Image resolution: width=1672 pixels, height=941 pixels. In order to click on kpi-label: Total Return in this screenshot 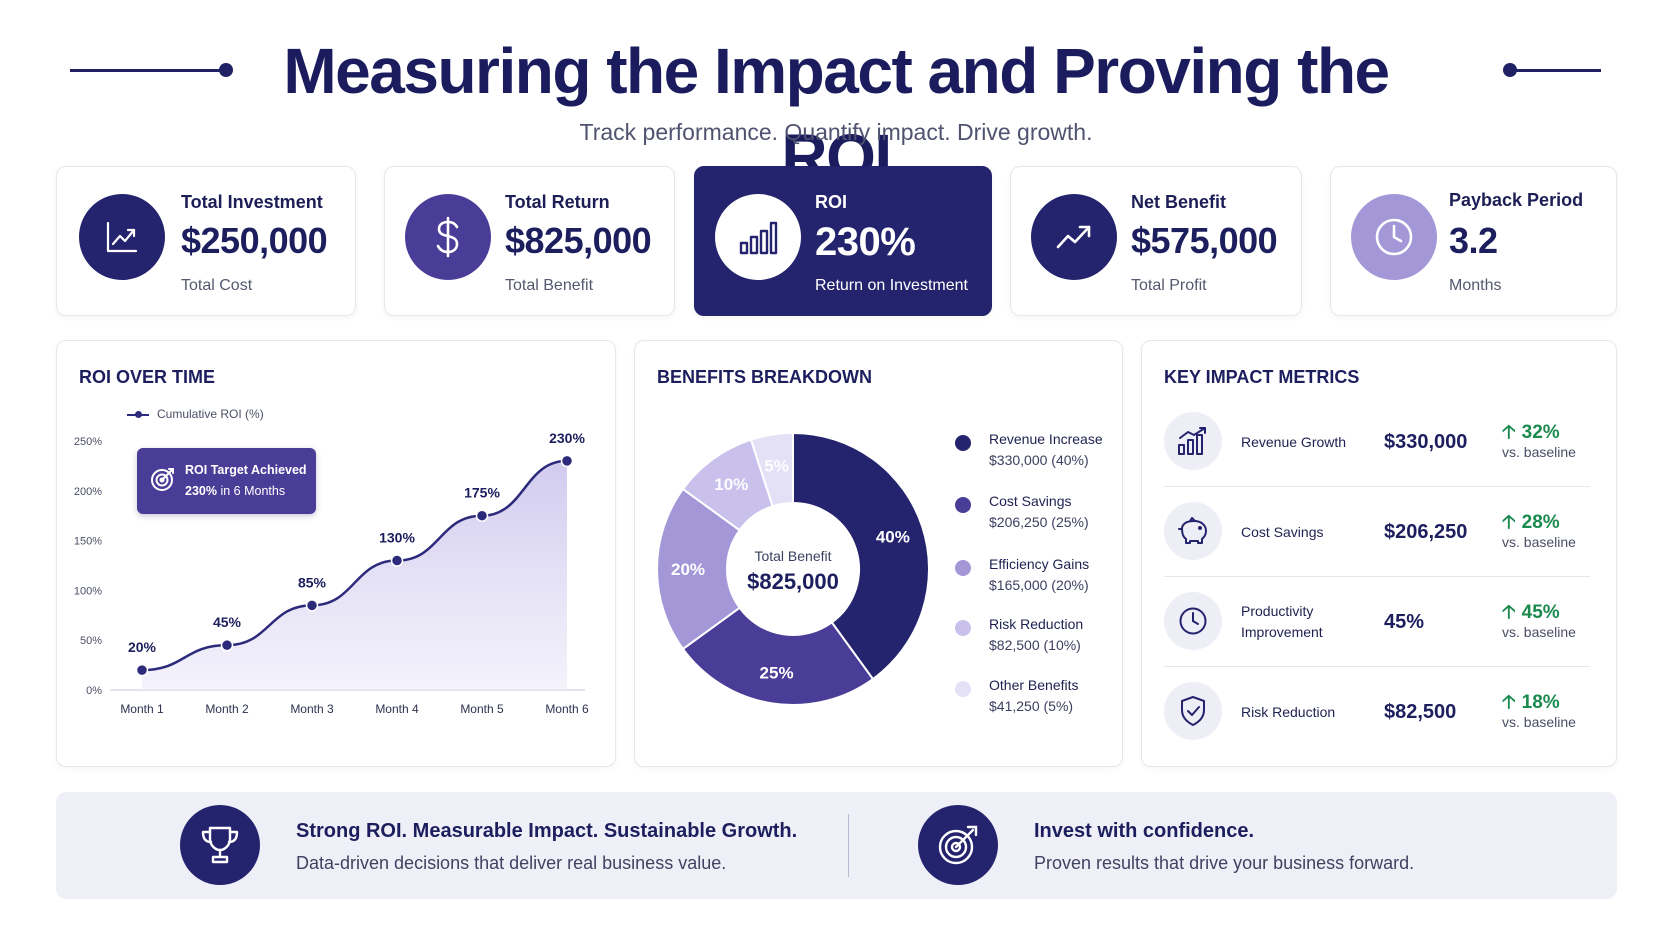, I will do `click(557, 202)`.